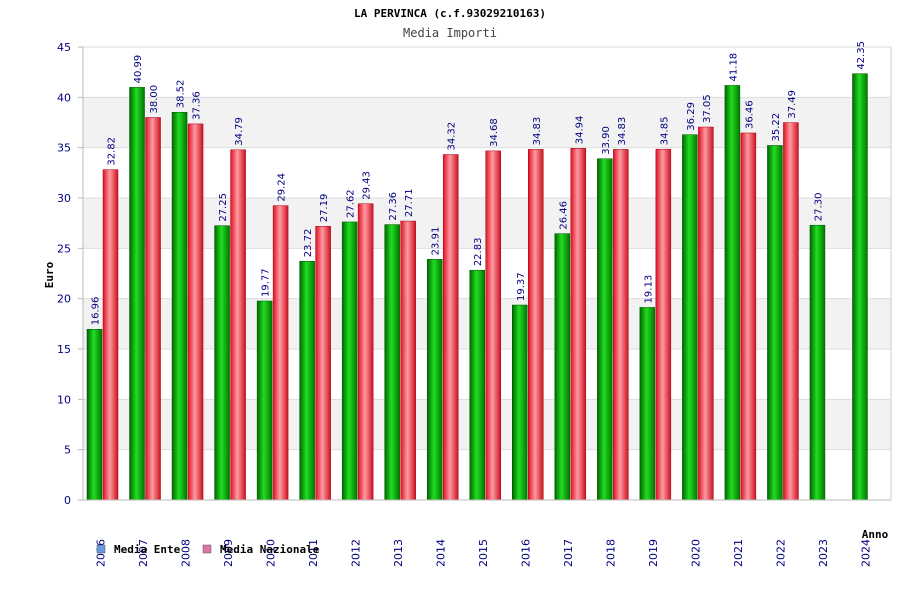  Describe the element at coordinates (355, 553) in the screenshot. I see `x-tick-label: 2012` at that location.